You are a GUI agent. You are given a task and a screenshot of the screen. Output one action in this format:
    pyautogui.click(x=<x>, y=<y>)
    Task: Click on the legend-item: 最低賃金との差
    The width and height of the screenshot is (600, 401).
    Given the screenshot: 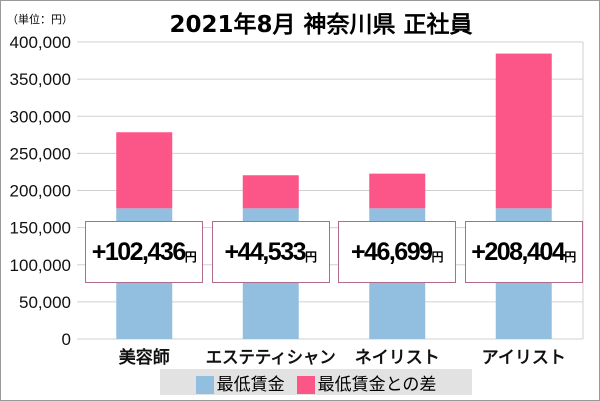 What is the action you would take?
    pyautogui.click(x=366, y=382)
    